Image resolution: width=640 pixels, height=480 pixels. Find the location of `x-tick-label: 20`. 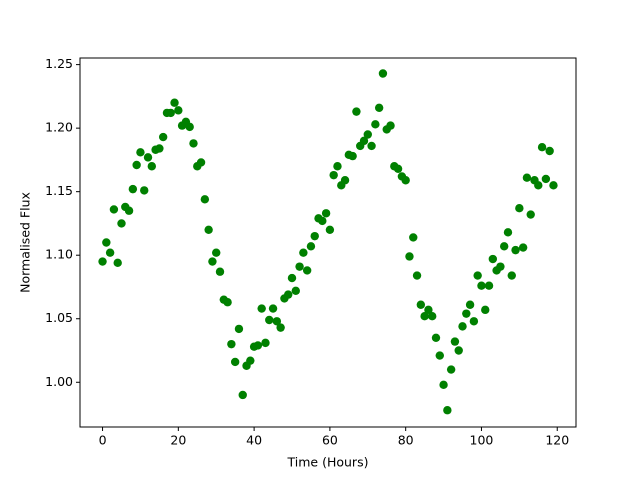

x-tick-label: 20 is located at coordinates (178, 440).